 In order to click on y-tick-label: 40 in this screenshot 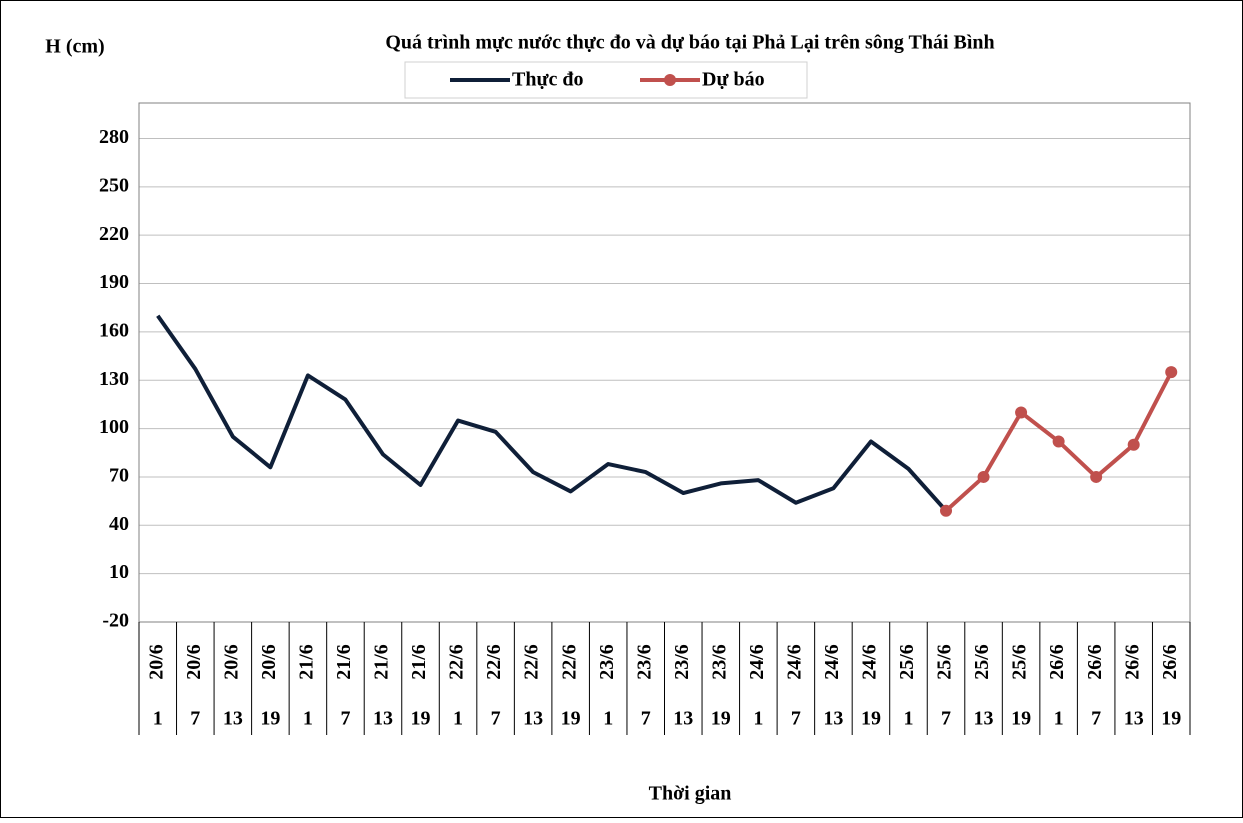, I will do `click(119, 524)`.